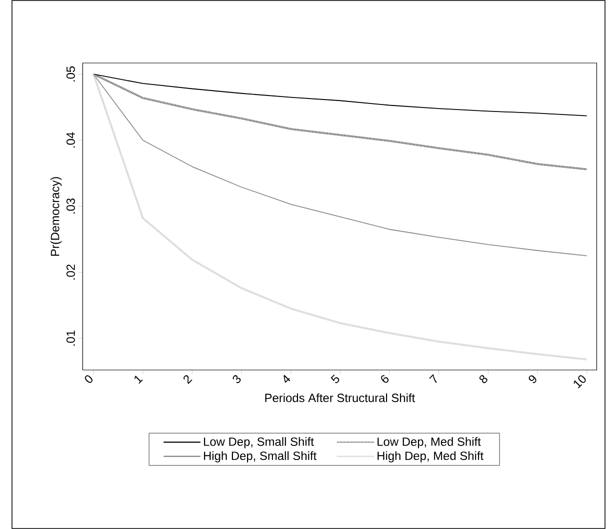 This screenshot has height=529, width=608. Describe the element at coordinates (56, 216) in the screenshot. I see `y-axis-title: Pr(Democracy)` at that location.